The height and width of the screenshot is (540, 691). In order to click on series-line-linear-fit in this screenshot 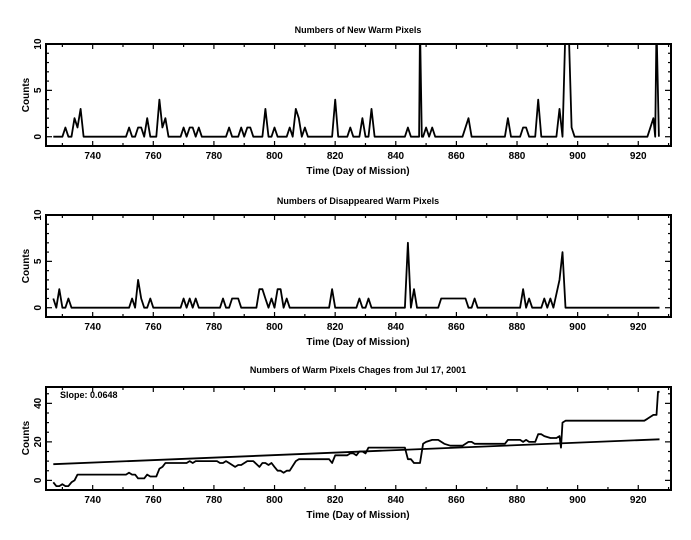, I will do `click(356, 452)`.